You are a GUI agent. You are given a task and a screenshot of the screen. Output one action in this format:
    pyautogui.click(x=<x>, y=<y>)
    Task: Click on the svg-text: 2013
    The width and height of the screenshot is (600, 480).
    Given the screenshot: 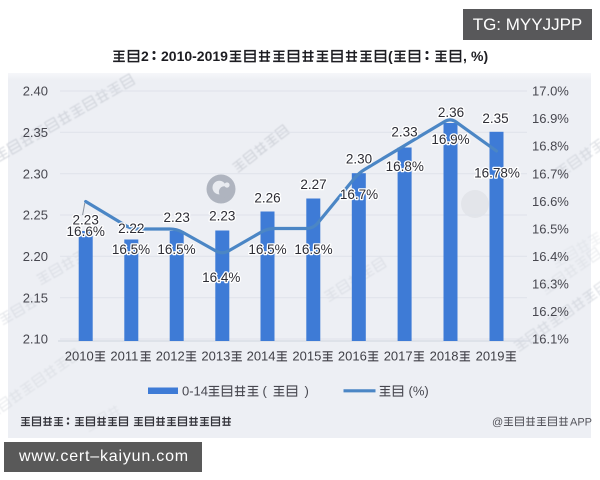 What is the action you would take?
    pyautogui.click(x=215, y=356)
    